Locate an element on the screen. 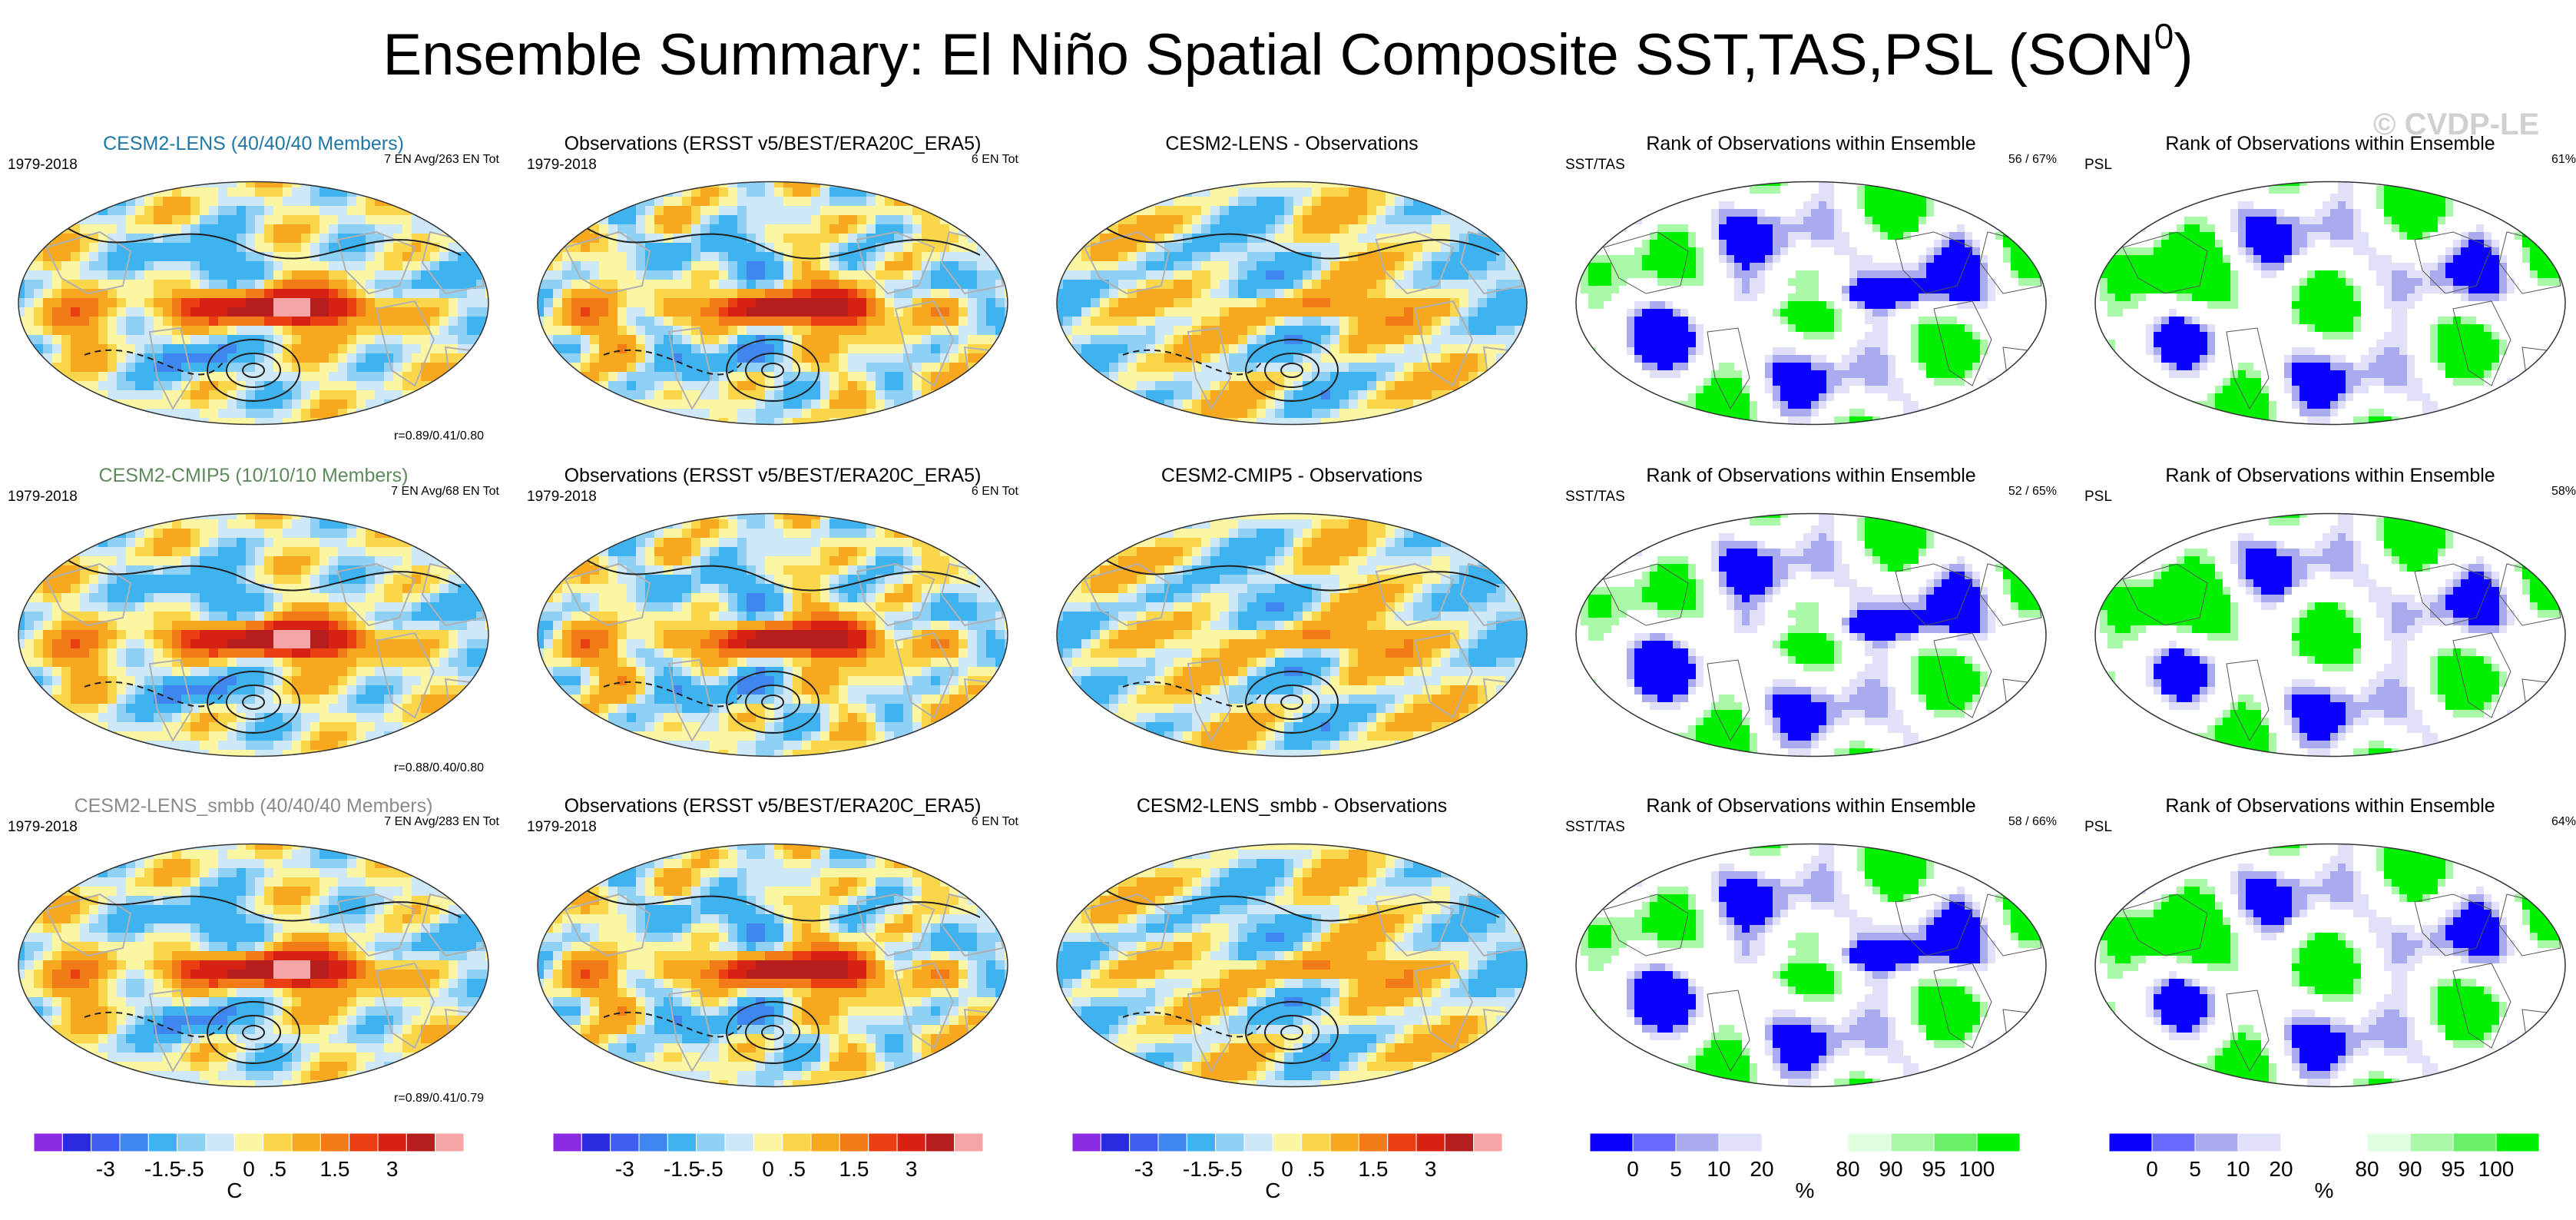 This screenshot has height=1220, width=2576. map-field is located at coordinates (1292, 303).